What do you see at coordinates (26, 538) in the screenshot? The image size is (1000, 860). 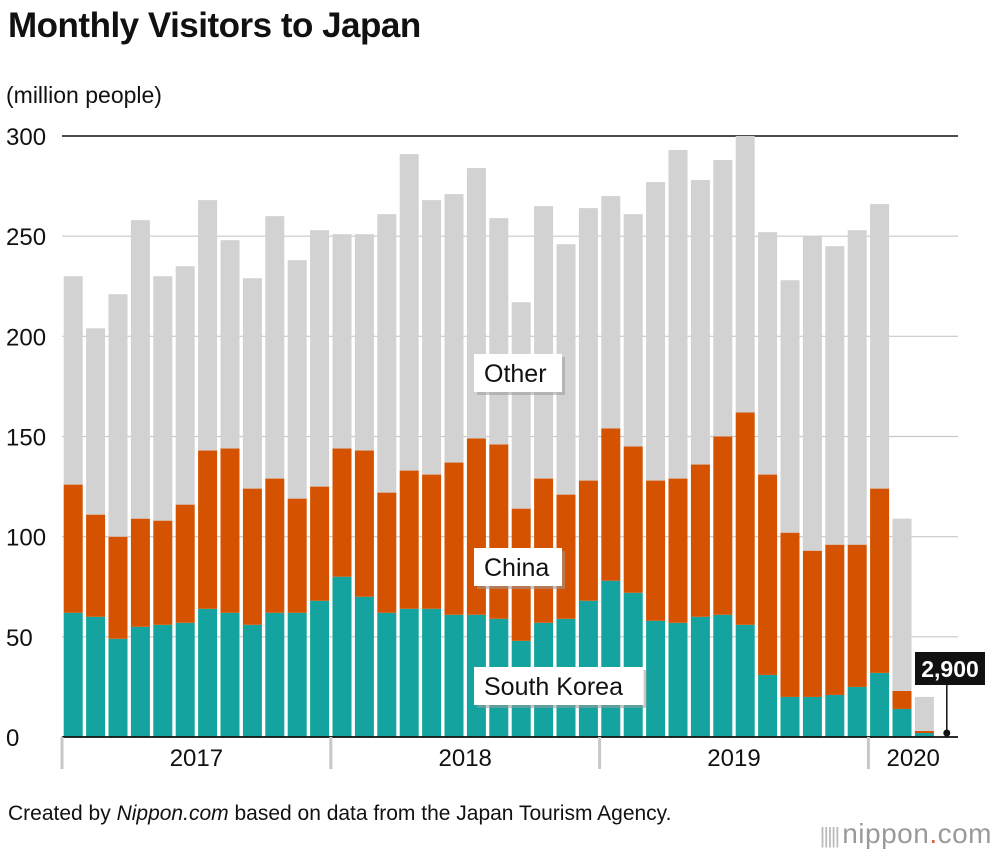 I see `y-tick-label: 100` at bounding box center [26, 538].